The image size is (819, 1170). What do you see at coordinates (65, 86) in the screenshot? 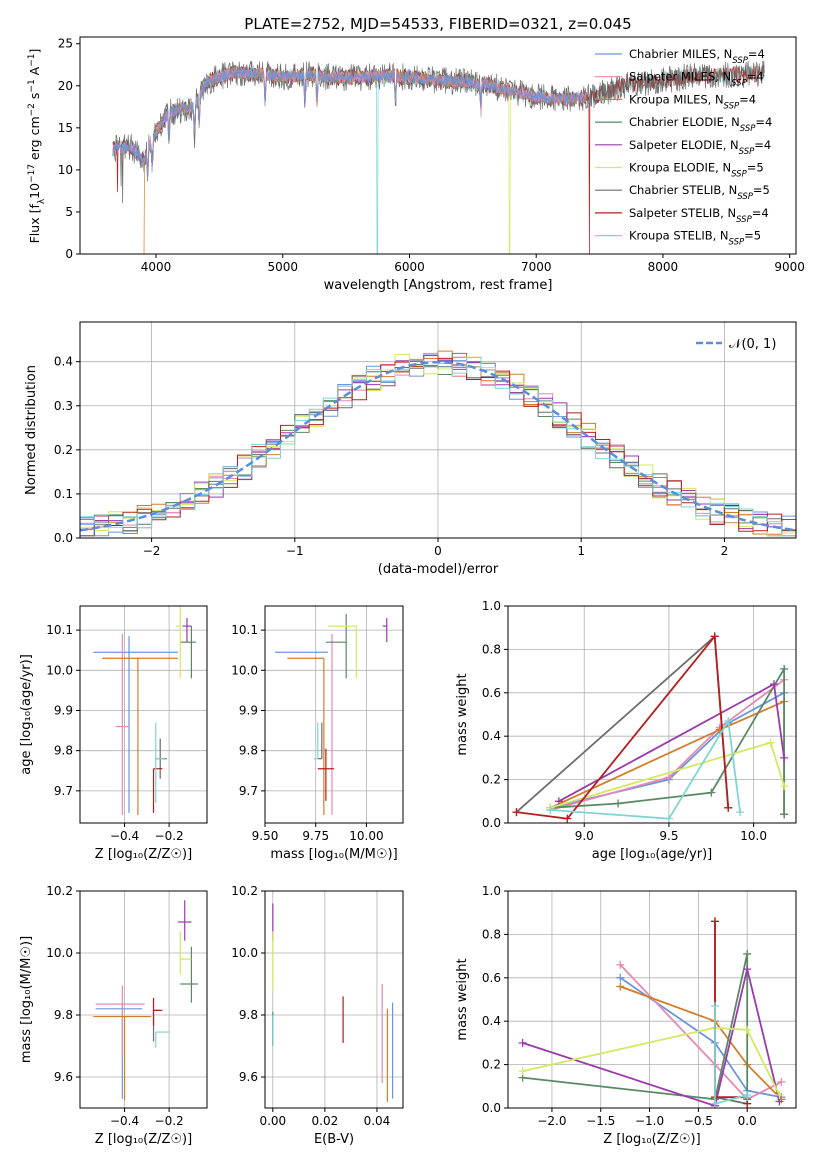
I see `y-tick-label: 20` at bounding box center [65, 86].